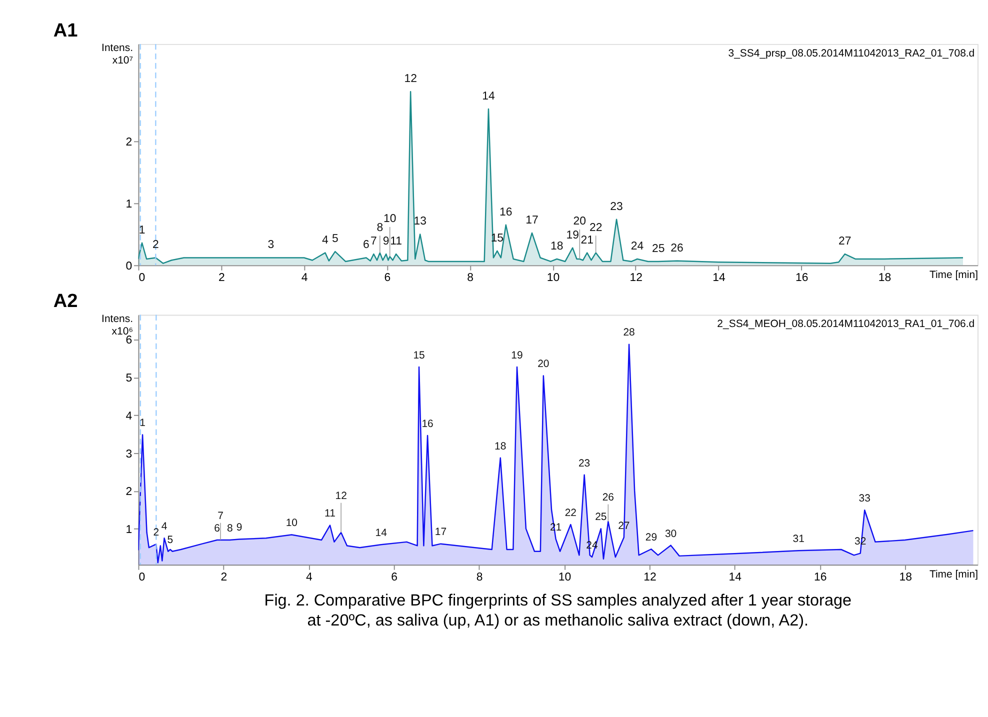 This screenshot has height=717, width=988. I want to click on chart-title: A2, so click(65, 301).